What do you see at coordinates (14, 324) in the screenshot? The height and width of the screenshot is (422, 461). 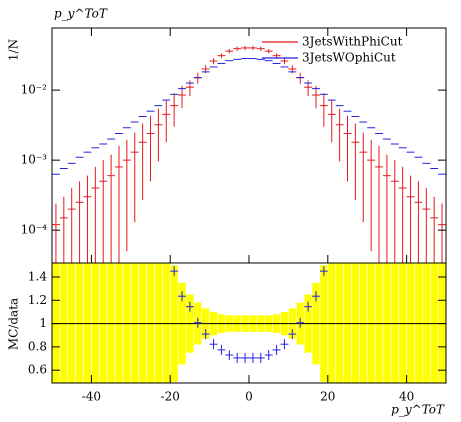 I see `ratio-y-label: MC/data` at bounding box center [14, 324].